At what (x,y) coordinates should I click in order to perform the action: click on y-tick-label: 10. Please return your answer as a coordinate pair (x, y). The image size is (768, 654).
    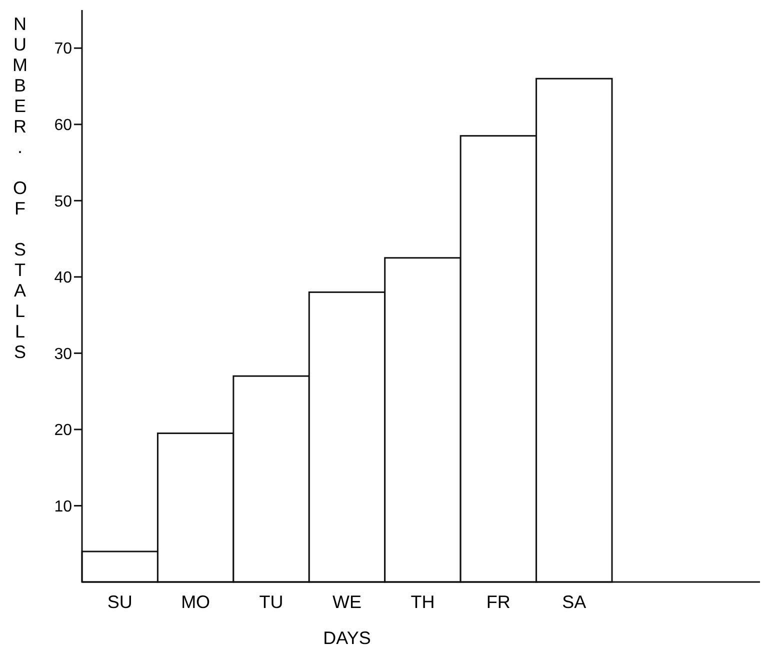
    Looking at the image, I should click on (63, 507).